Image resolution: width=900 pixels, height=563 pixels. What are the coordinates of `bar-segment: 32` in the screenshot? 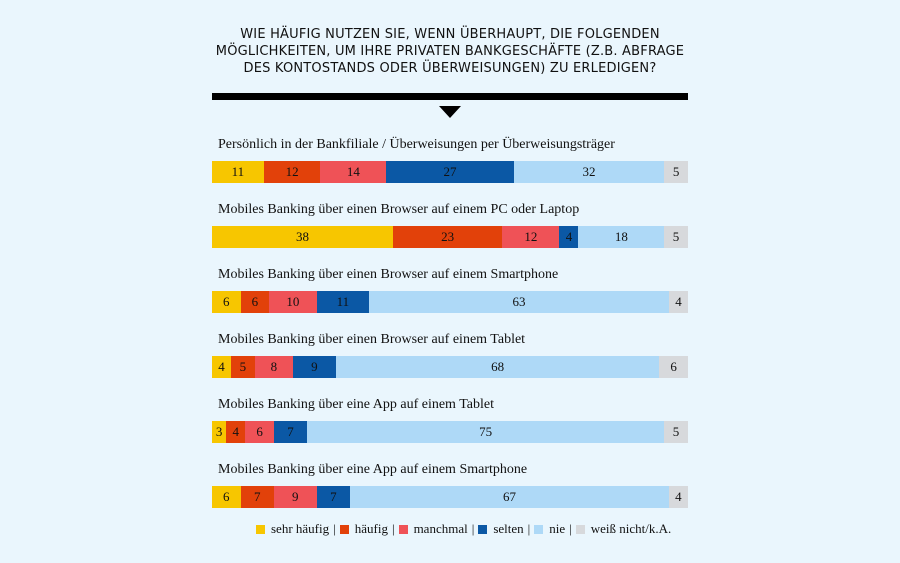 It's located at (589, 172).